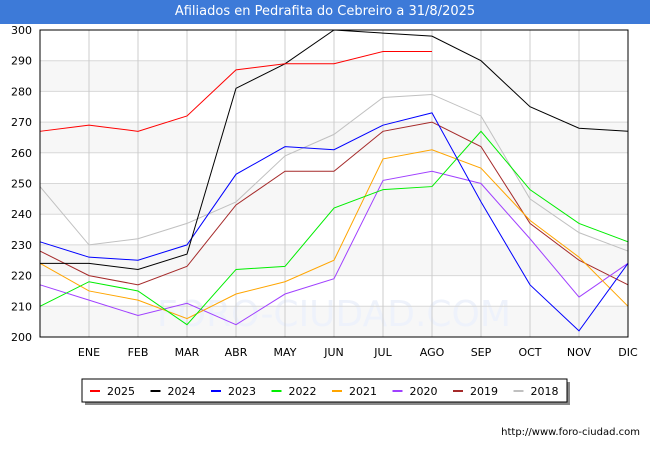 This screenshot has width=650, height=450. I want to click on x-tick-label: ENE, so click(89, 352).